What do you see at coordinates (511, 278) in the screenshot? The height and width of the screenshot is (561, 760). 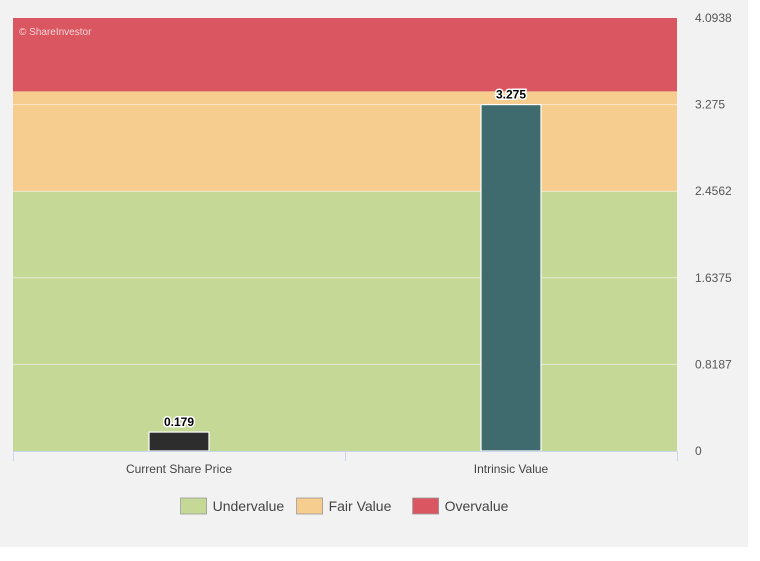 I see `bar-intrinsic-value` at bounding box center [511, 278].